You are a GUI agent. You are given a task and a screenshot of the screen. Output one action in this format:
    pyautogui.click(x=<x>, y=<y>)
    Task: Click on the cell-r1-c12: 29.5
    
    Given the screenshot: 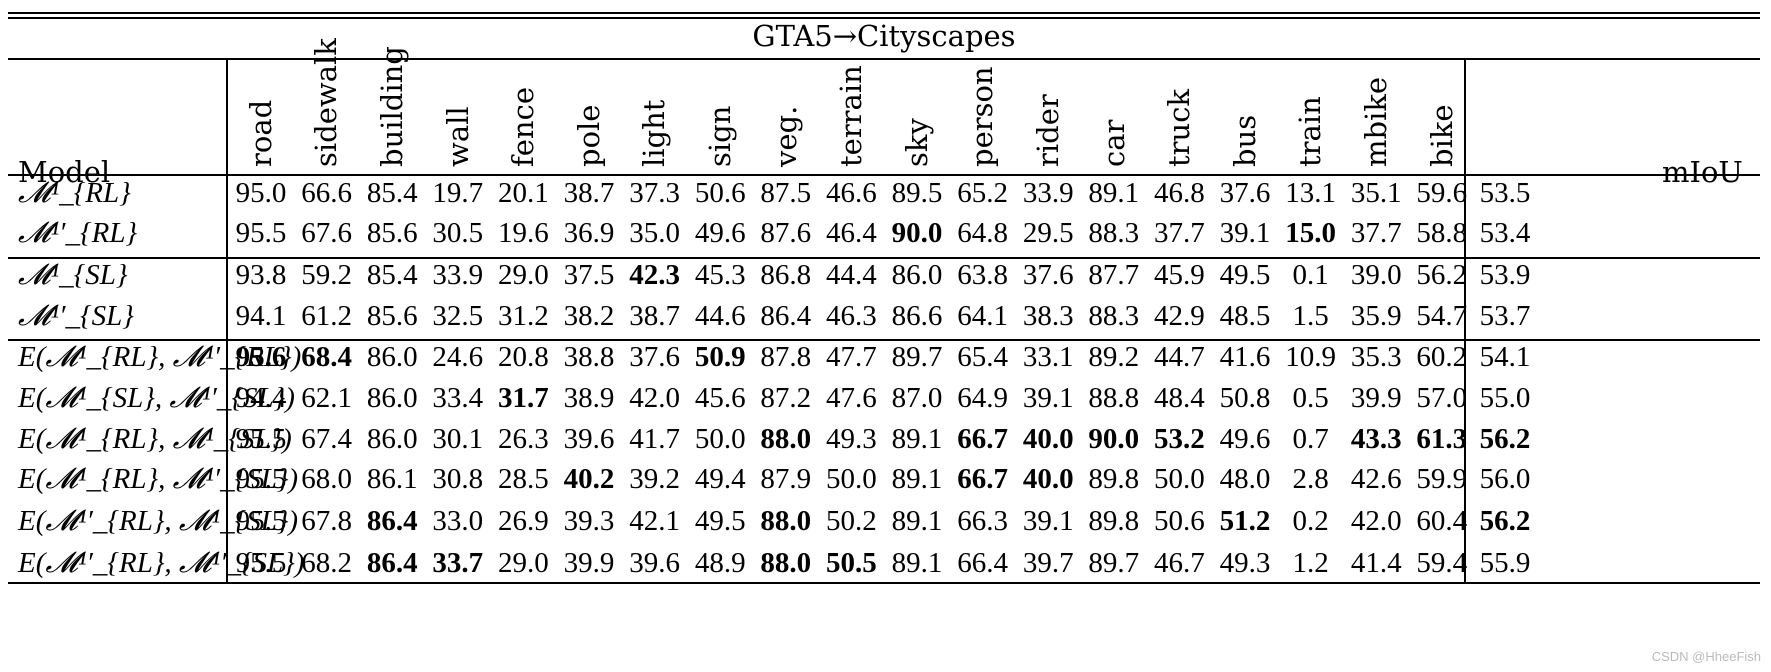 What is the action you would take?
    pyautogui.click(x=1048, y=233)
    